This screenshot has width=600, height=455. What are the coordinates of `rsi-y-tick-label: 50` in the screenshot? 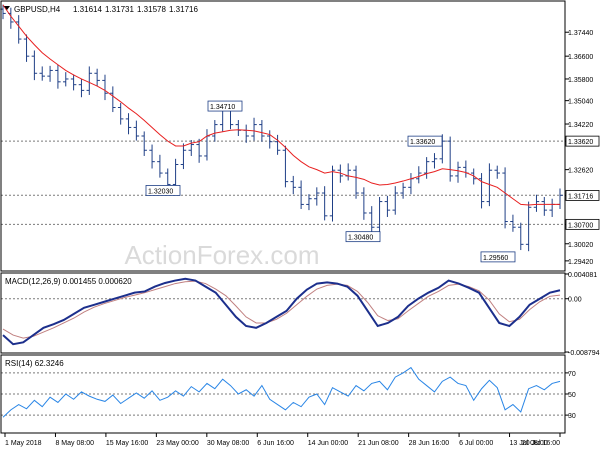 It's located at (572, 395).